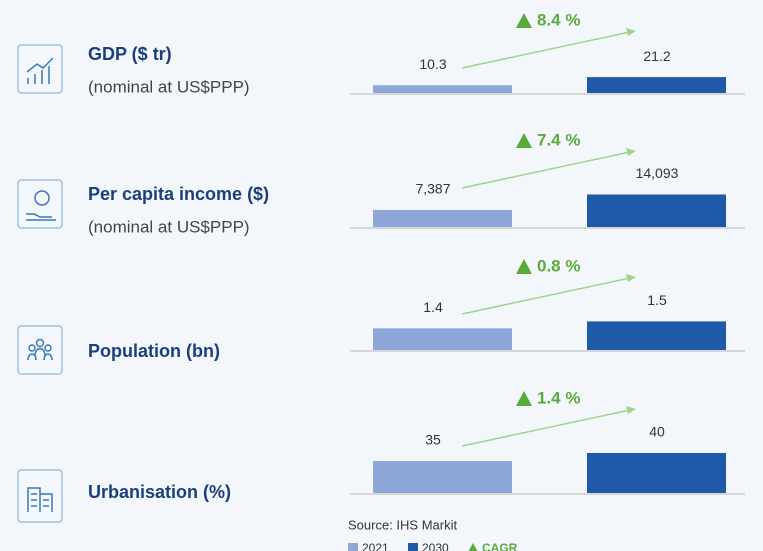 This screenshot has width=763, height=551. What do you see at coordinates (657, 432) in the screenshot?
I see `value-label: 40` at bounding box center [657, 432].